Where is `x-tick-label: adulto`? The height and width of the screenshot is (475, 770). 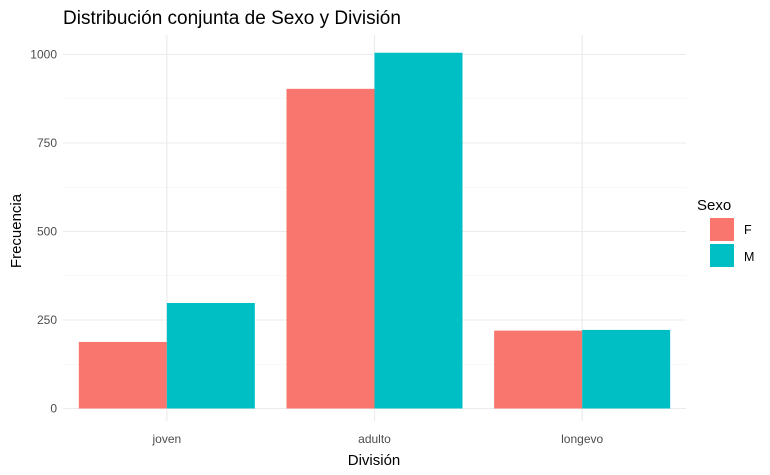
x-tick-label: adulto is located at coordinates (374, 439).